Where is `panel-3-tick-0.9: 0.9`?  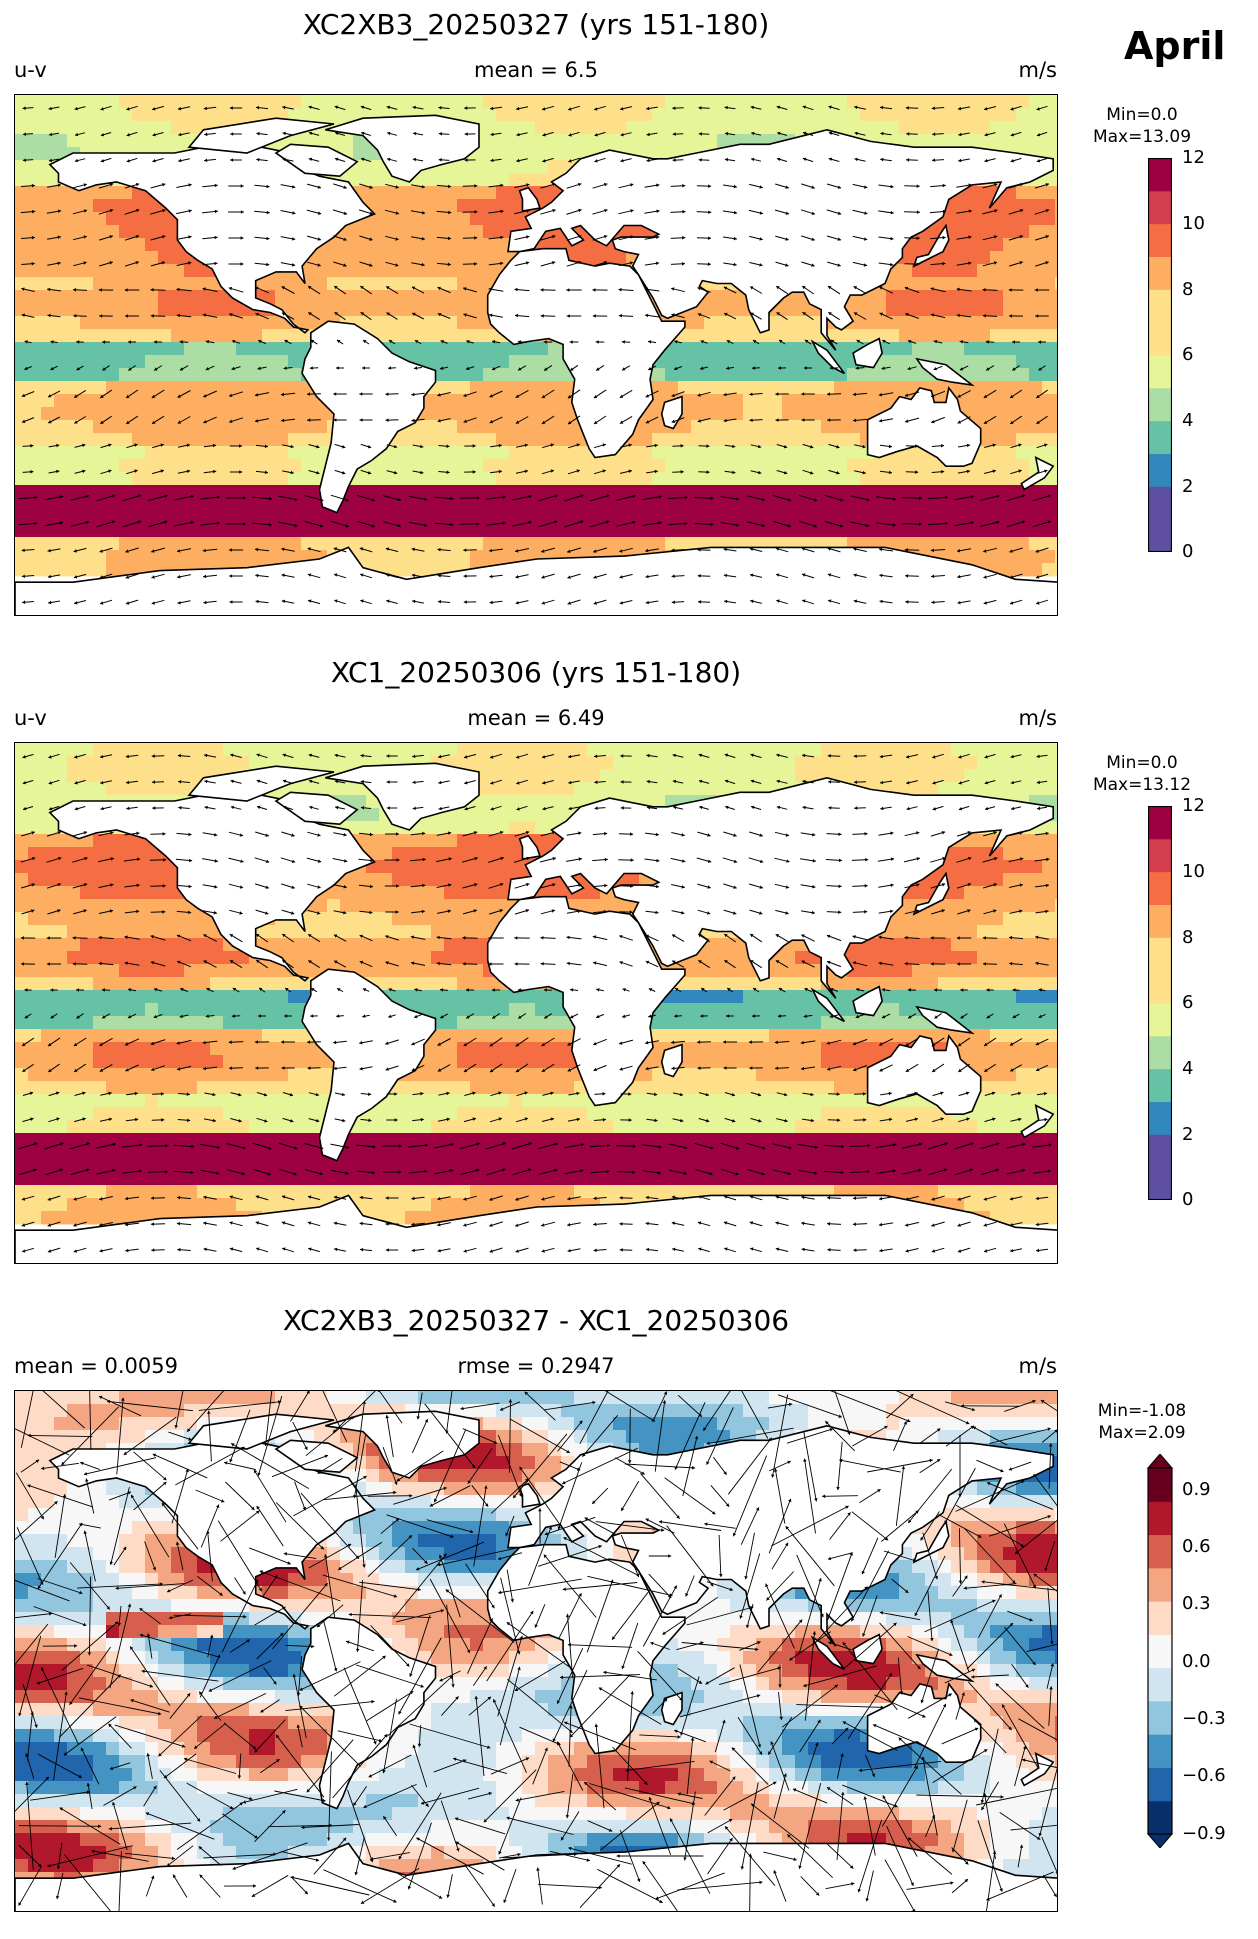 panel-3-tick-0.9: 0.9 is located at coordinates (1196, 1489).